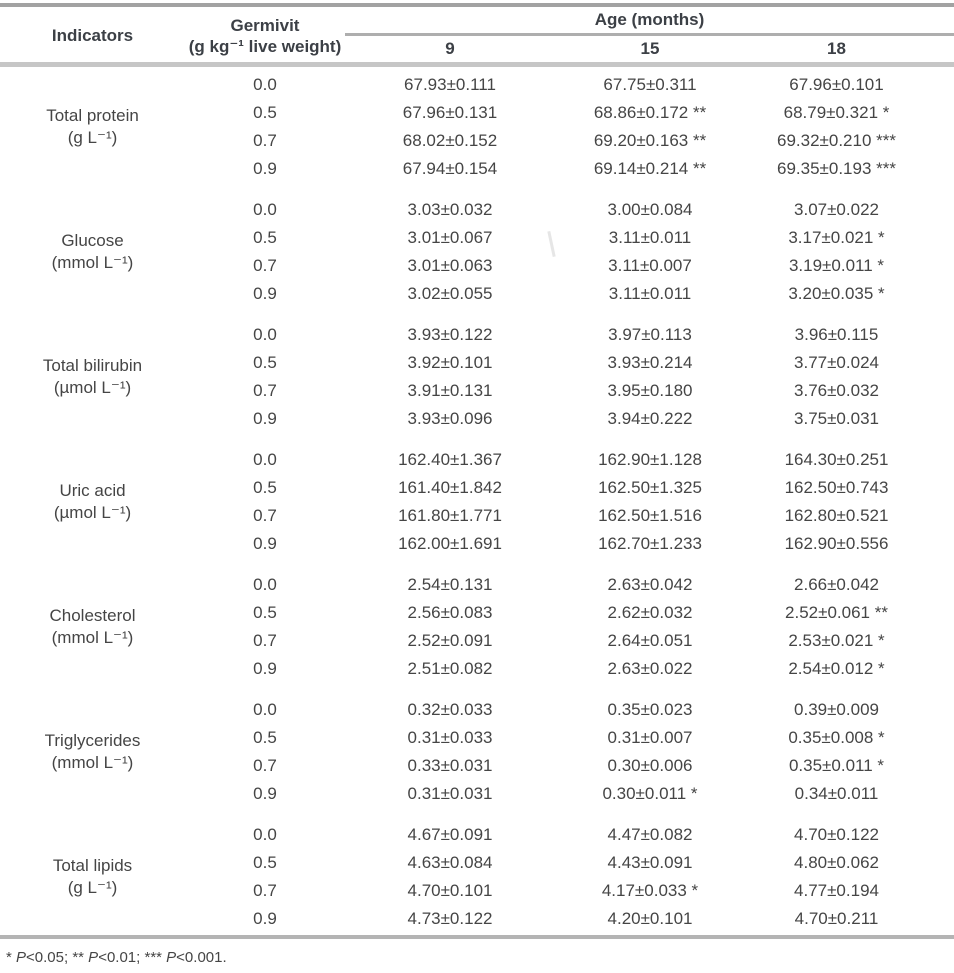  I want to click on footnote-seg2: <0.01; ***, so click(132, 957).